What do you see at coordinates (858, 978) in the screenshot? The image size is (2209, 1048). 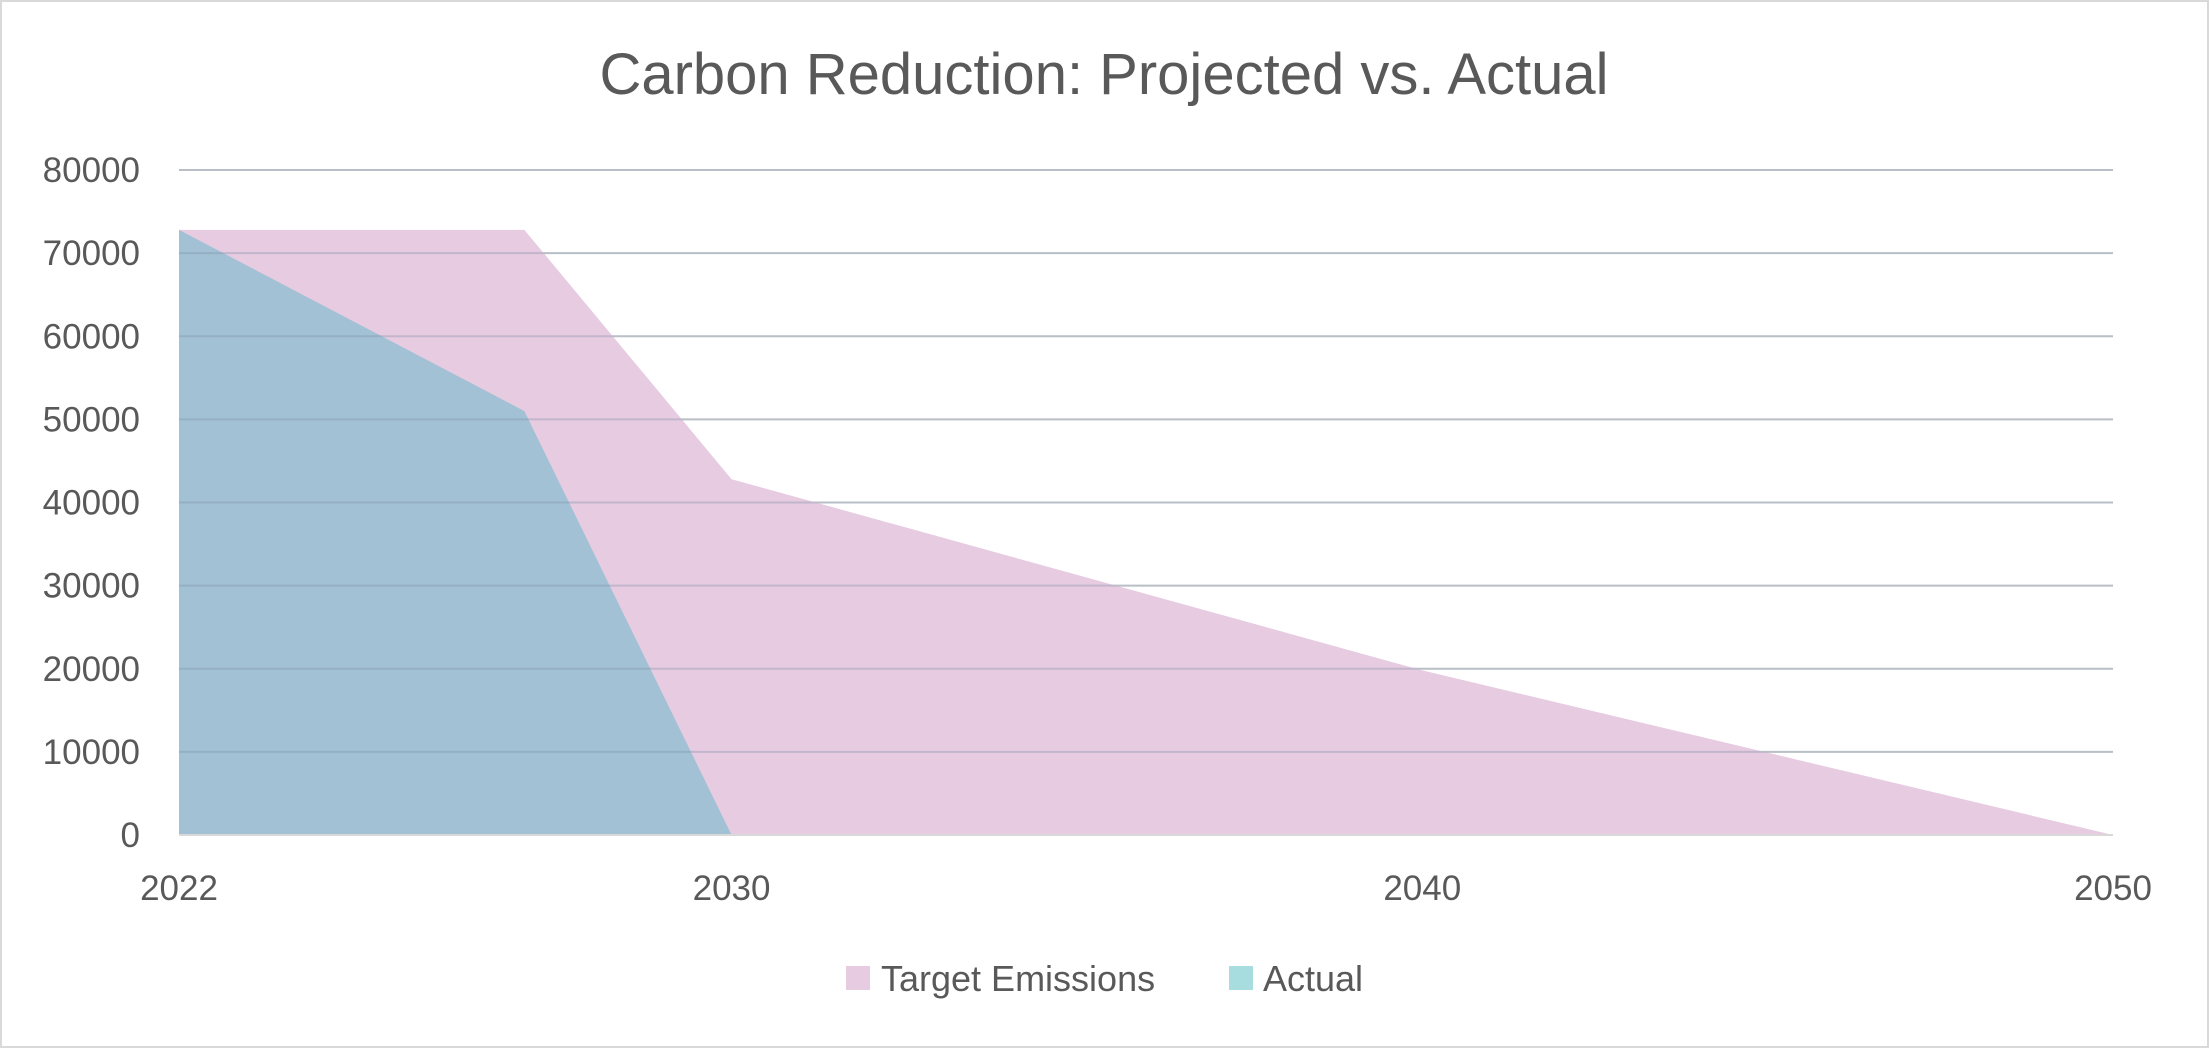 I see `legend-target-emissions-swatch` at bounding box center [858, 978].